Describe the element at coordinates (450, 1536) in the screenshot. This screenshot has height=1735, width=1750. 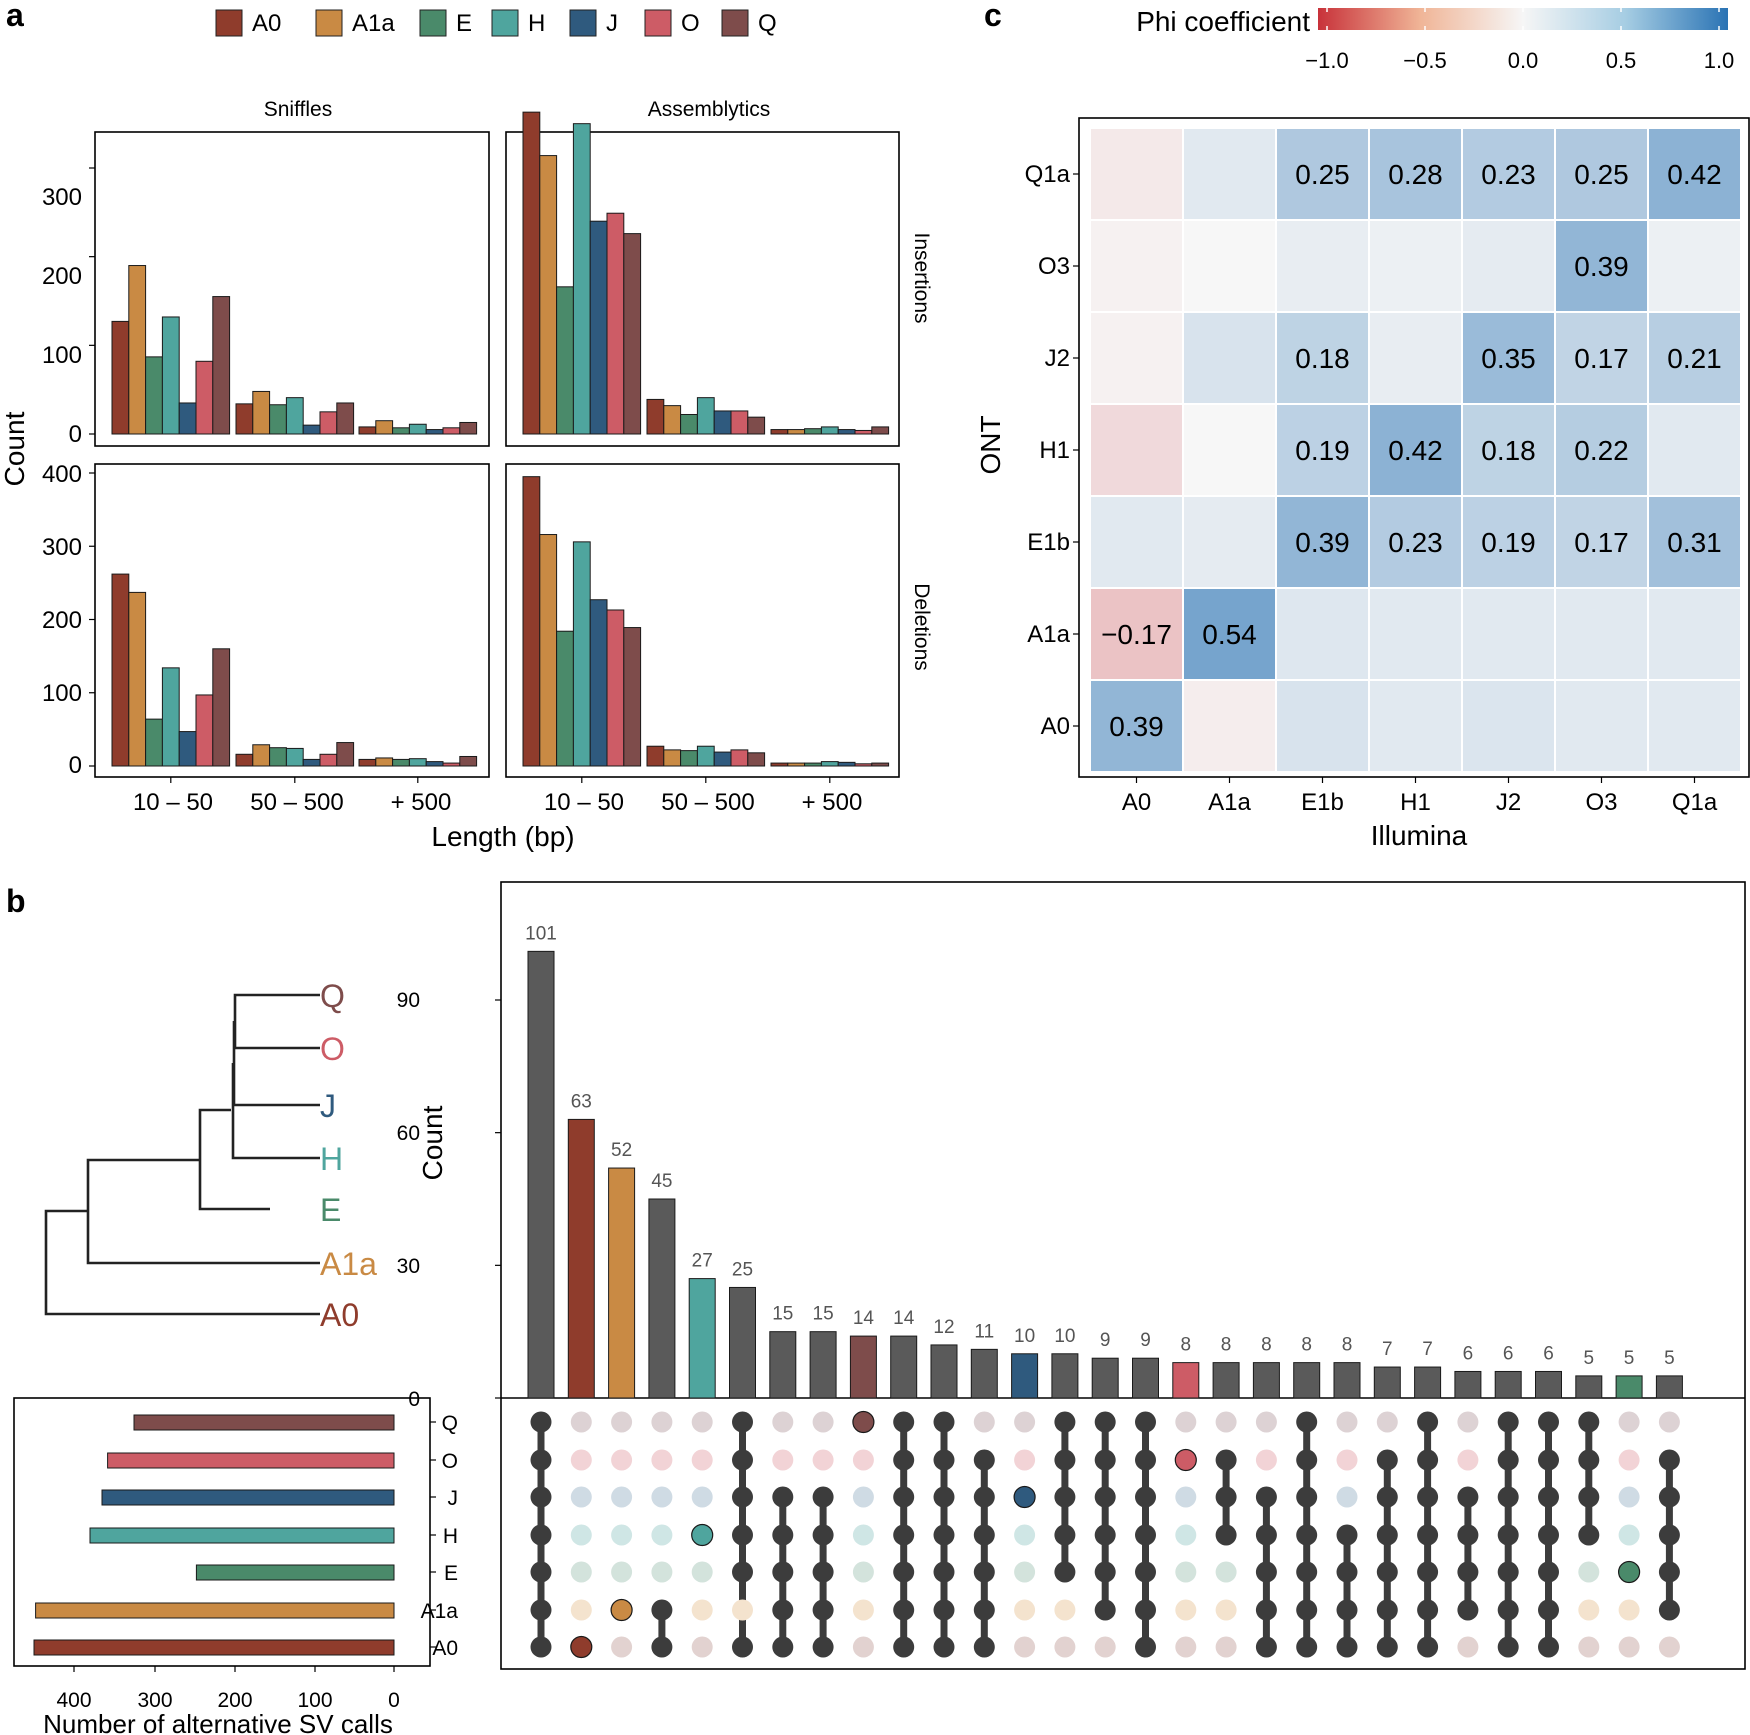
I see `set-label-H: H` at that location.